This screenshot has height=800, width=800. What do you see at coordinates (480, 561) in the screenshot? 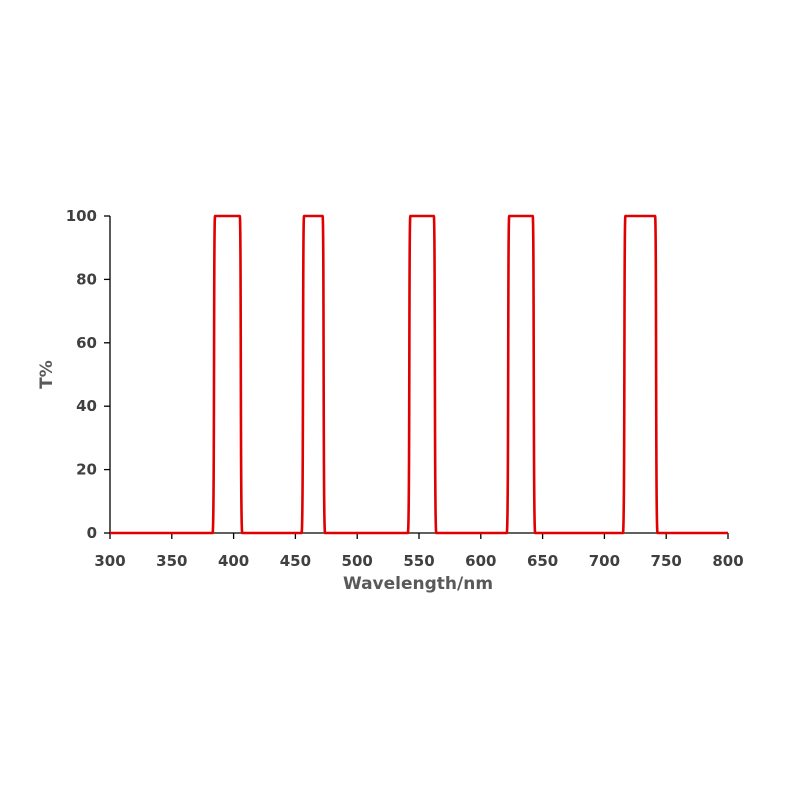
I see `x-tick-label: 600` at bounding box center [480, 561].